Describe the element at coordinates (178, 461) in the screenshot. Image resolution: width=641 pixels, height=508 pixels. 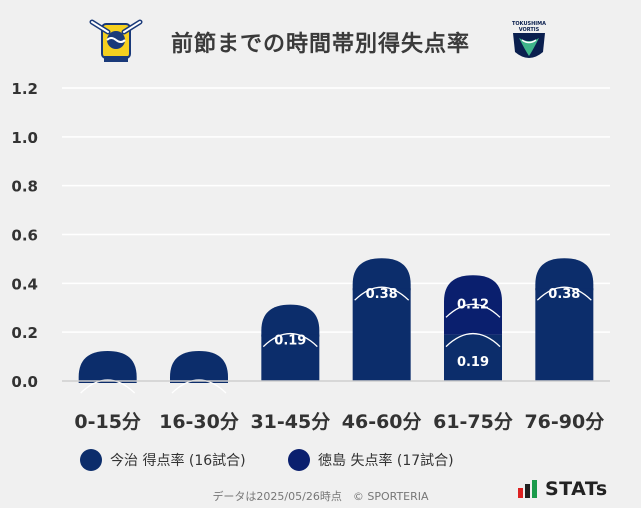
I see `legend-label-imabari: 今治 得点率 (16試合)` at that location.